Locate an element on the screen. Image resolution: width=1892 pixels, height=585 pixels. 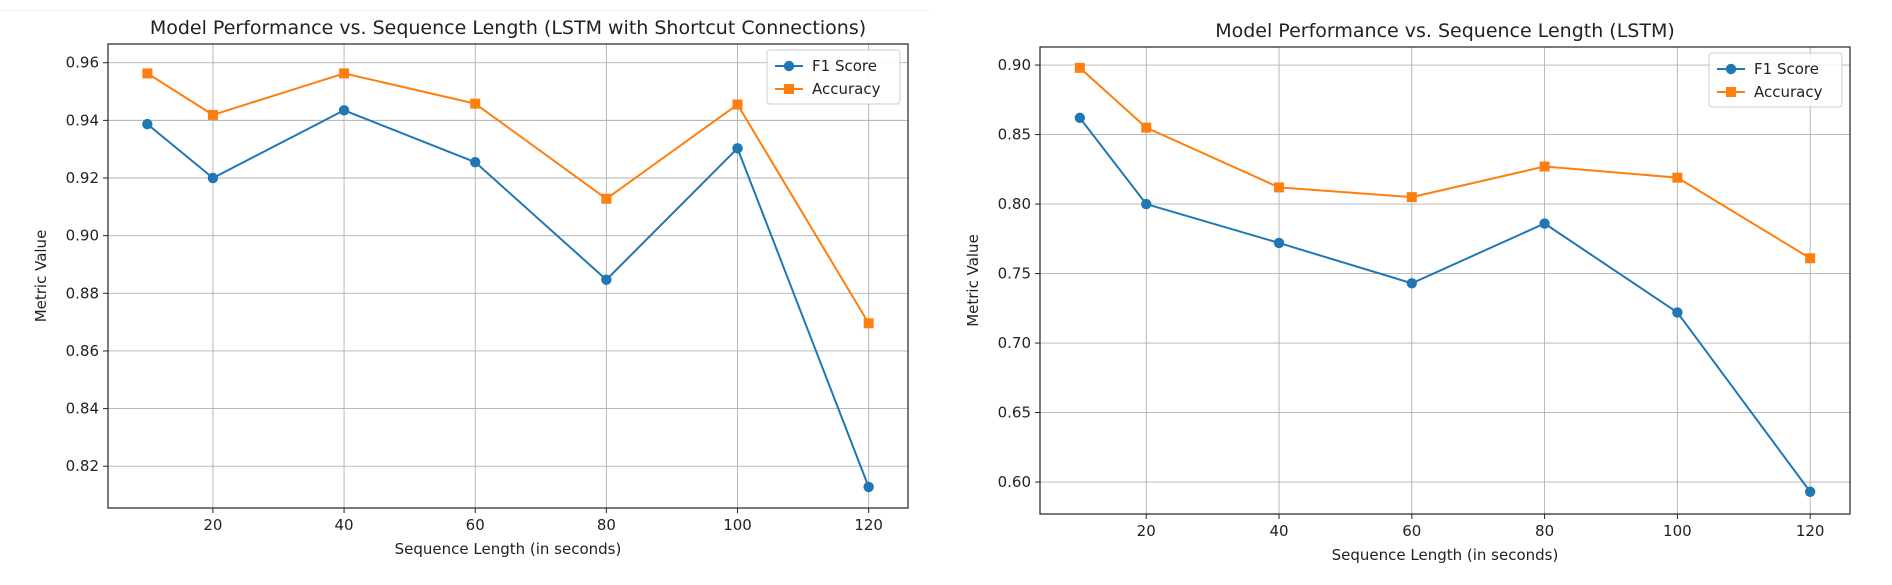
y-tick-label: 0.94 is located at coordinates (82, 120).